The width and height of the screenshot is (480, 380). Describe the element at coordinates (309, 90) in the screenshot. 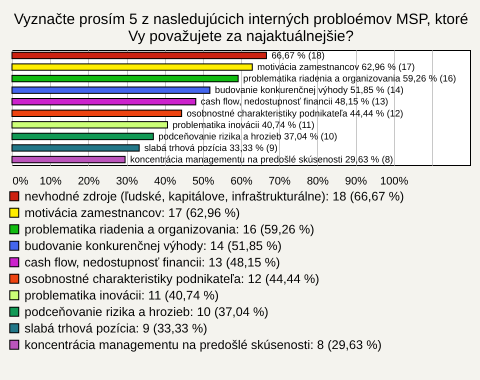

I see `data-label: budovanie konkurenčnej výhody 51,85 % (14)` at that location.